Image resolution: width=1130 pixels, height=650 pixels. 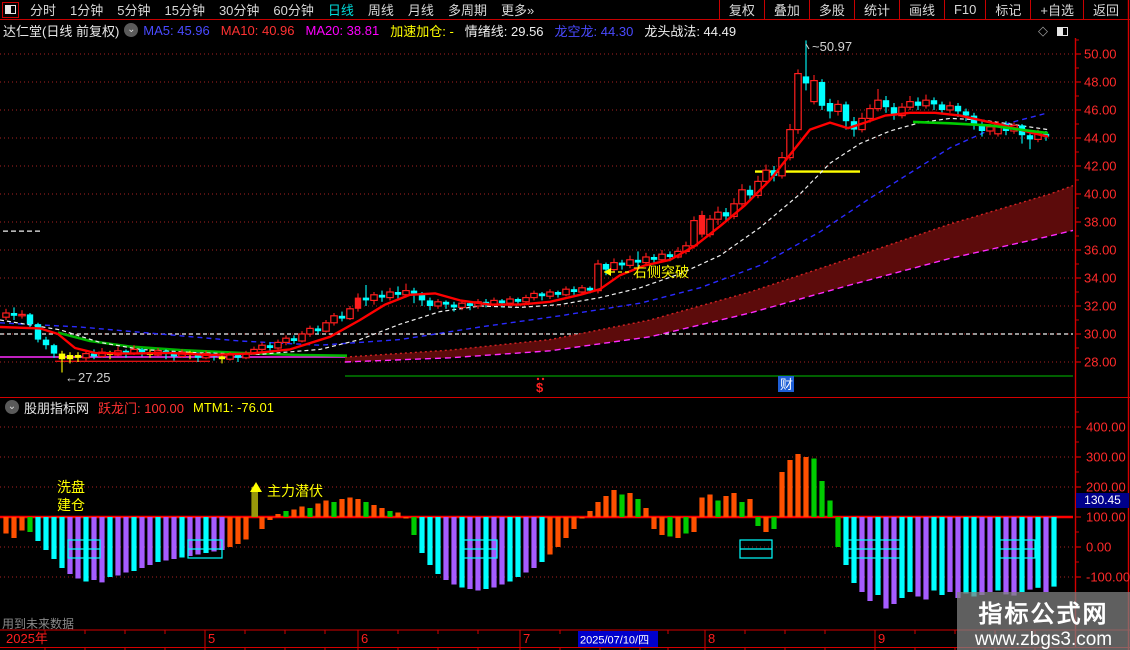 What do you see at coordinates (420, 10) in the screenshot?
I see `period-tab-月线: 月线` at bounding box center [420, 10].